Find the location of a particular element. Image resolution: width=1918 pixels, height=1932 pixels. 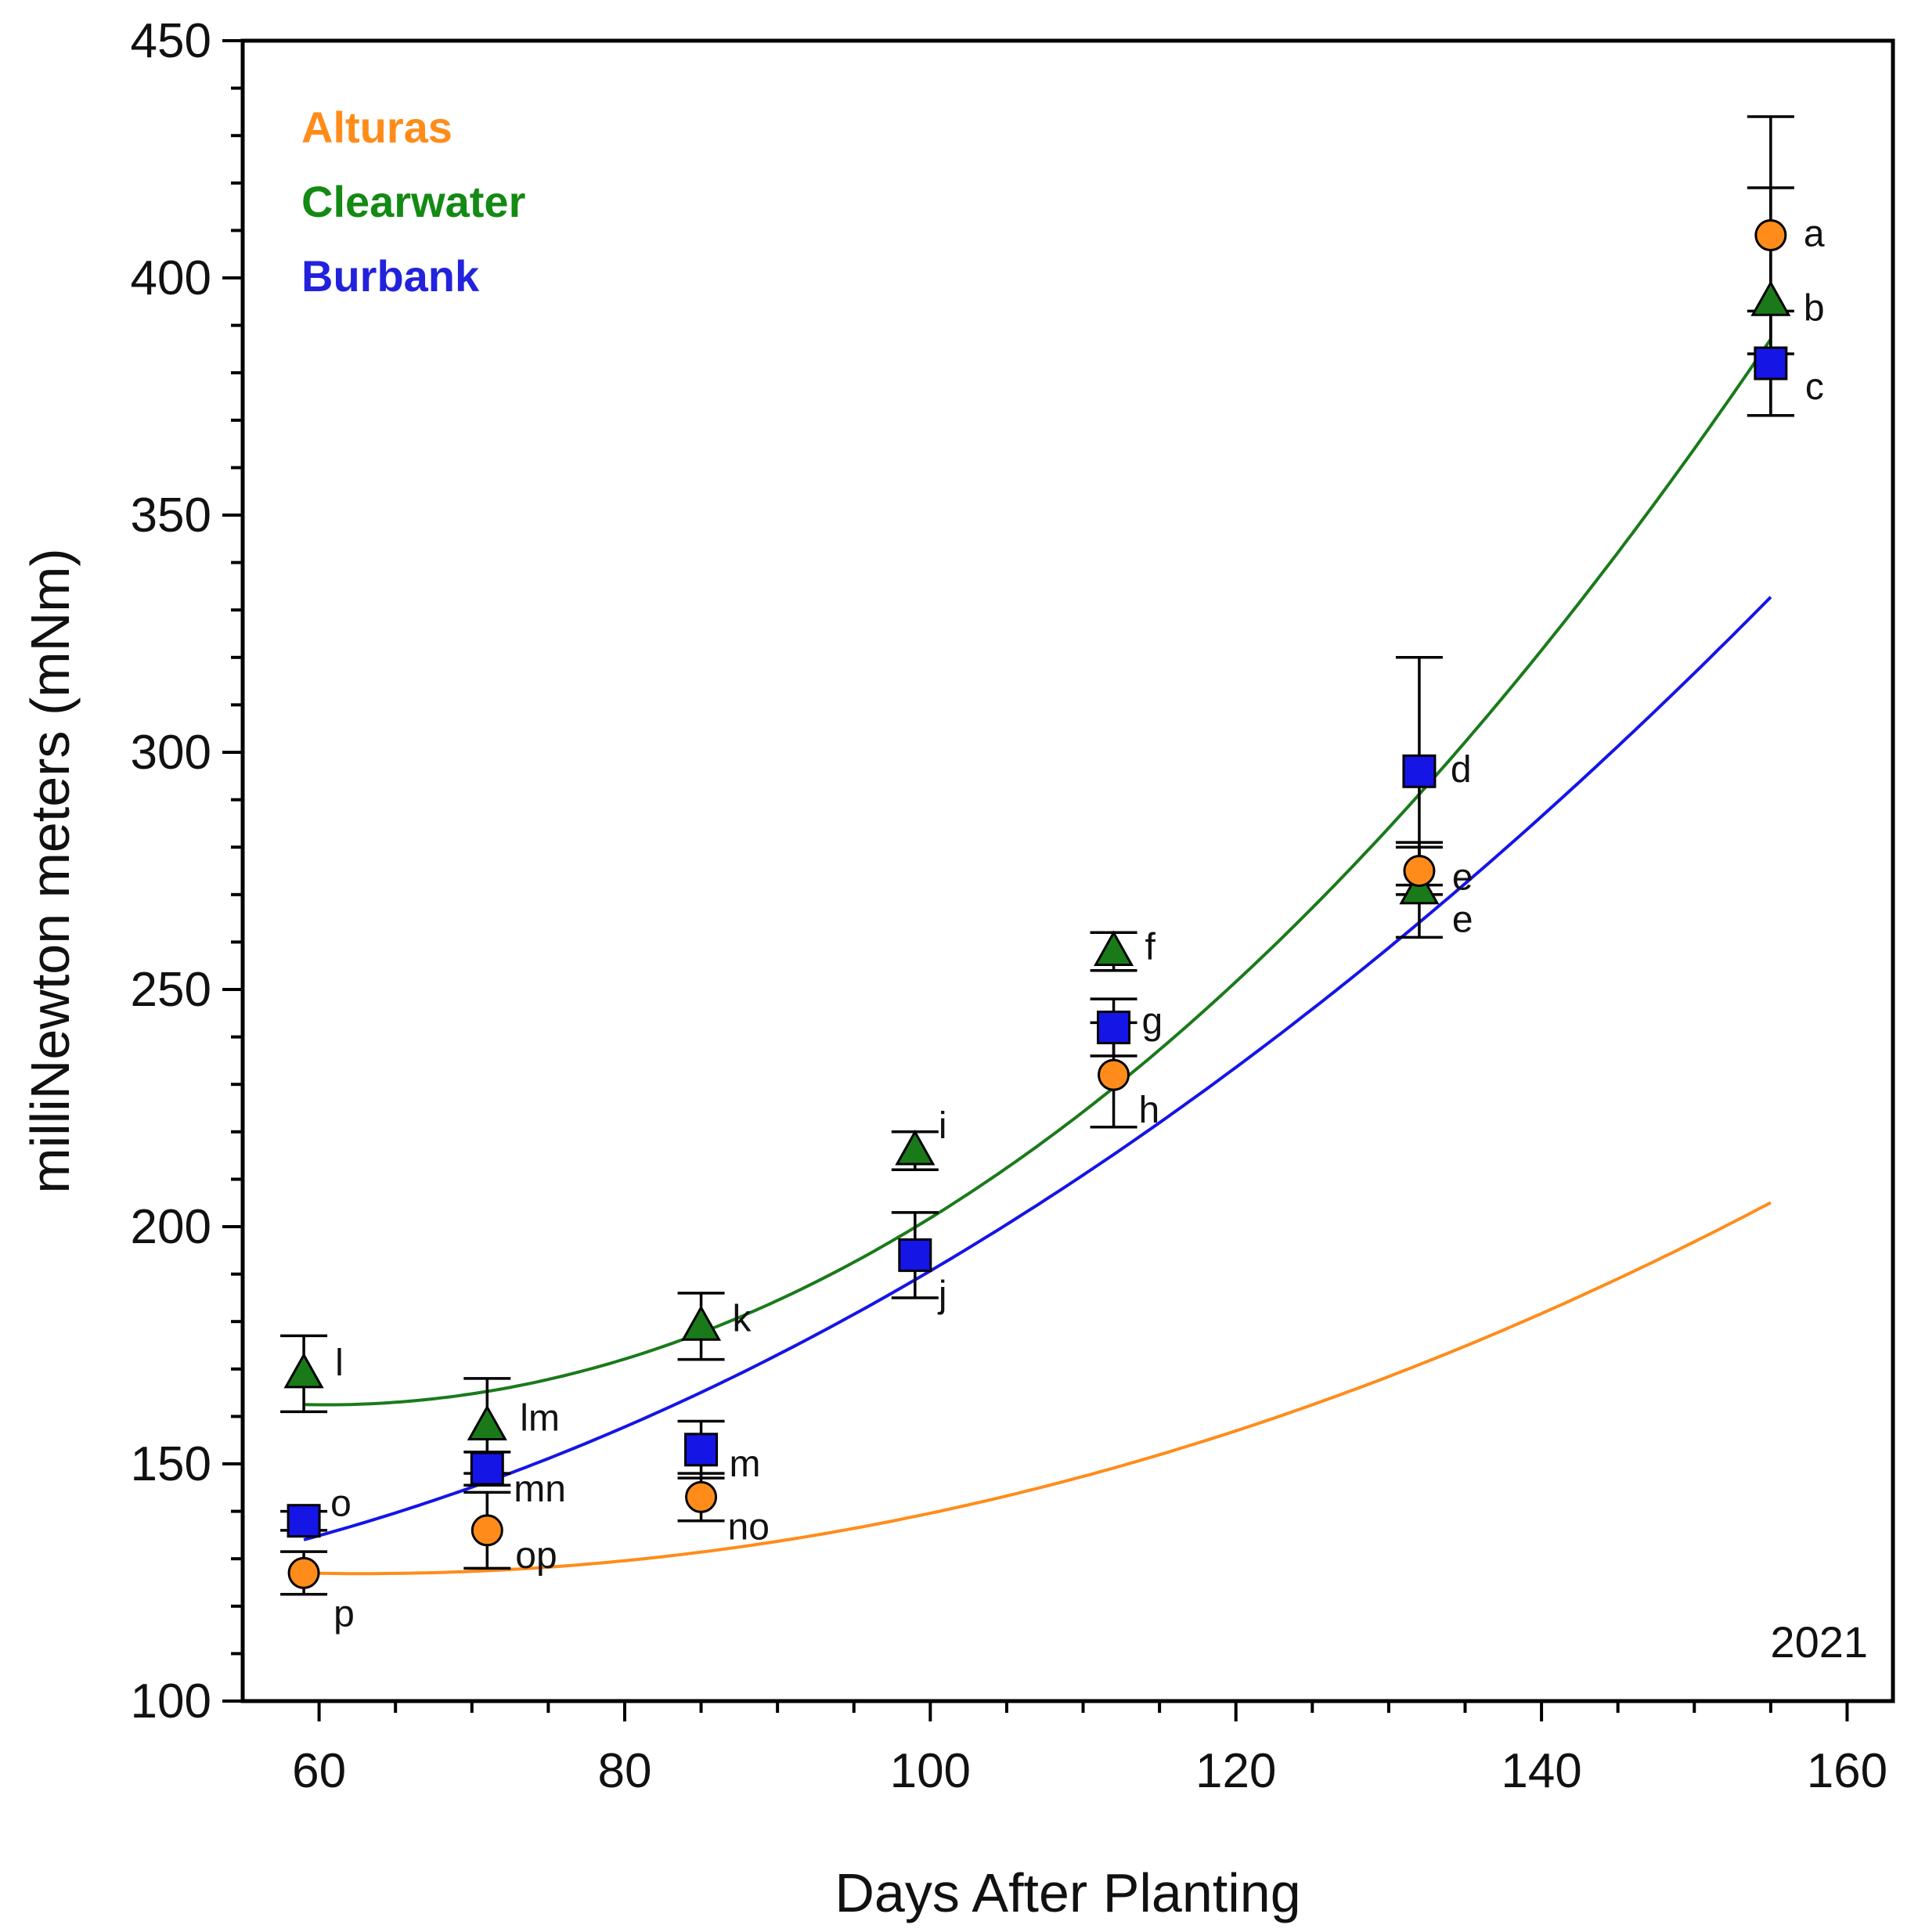

point-letter-label: m is located at coordinates (745, 1464).